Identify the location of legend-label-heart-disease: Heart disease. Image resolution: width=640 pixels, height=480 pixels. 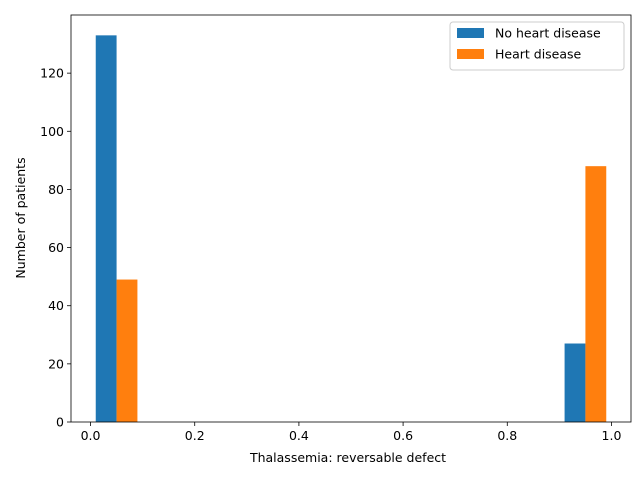
(538, 54).